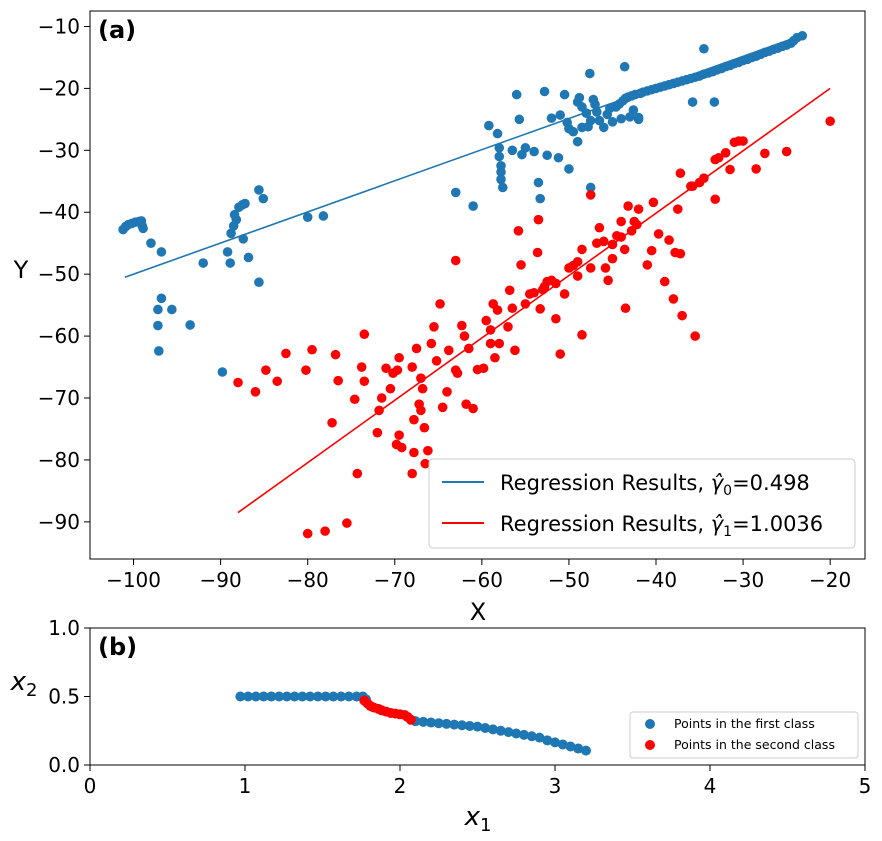 The height and width of the screenshot is (841, 882). I want to click on y-tick-label: 0.0, so click(64, 765).